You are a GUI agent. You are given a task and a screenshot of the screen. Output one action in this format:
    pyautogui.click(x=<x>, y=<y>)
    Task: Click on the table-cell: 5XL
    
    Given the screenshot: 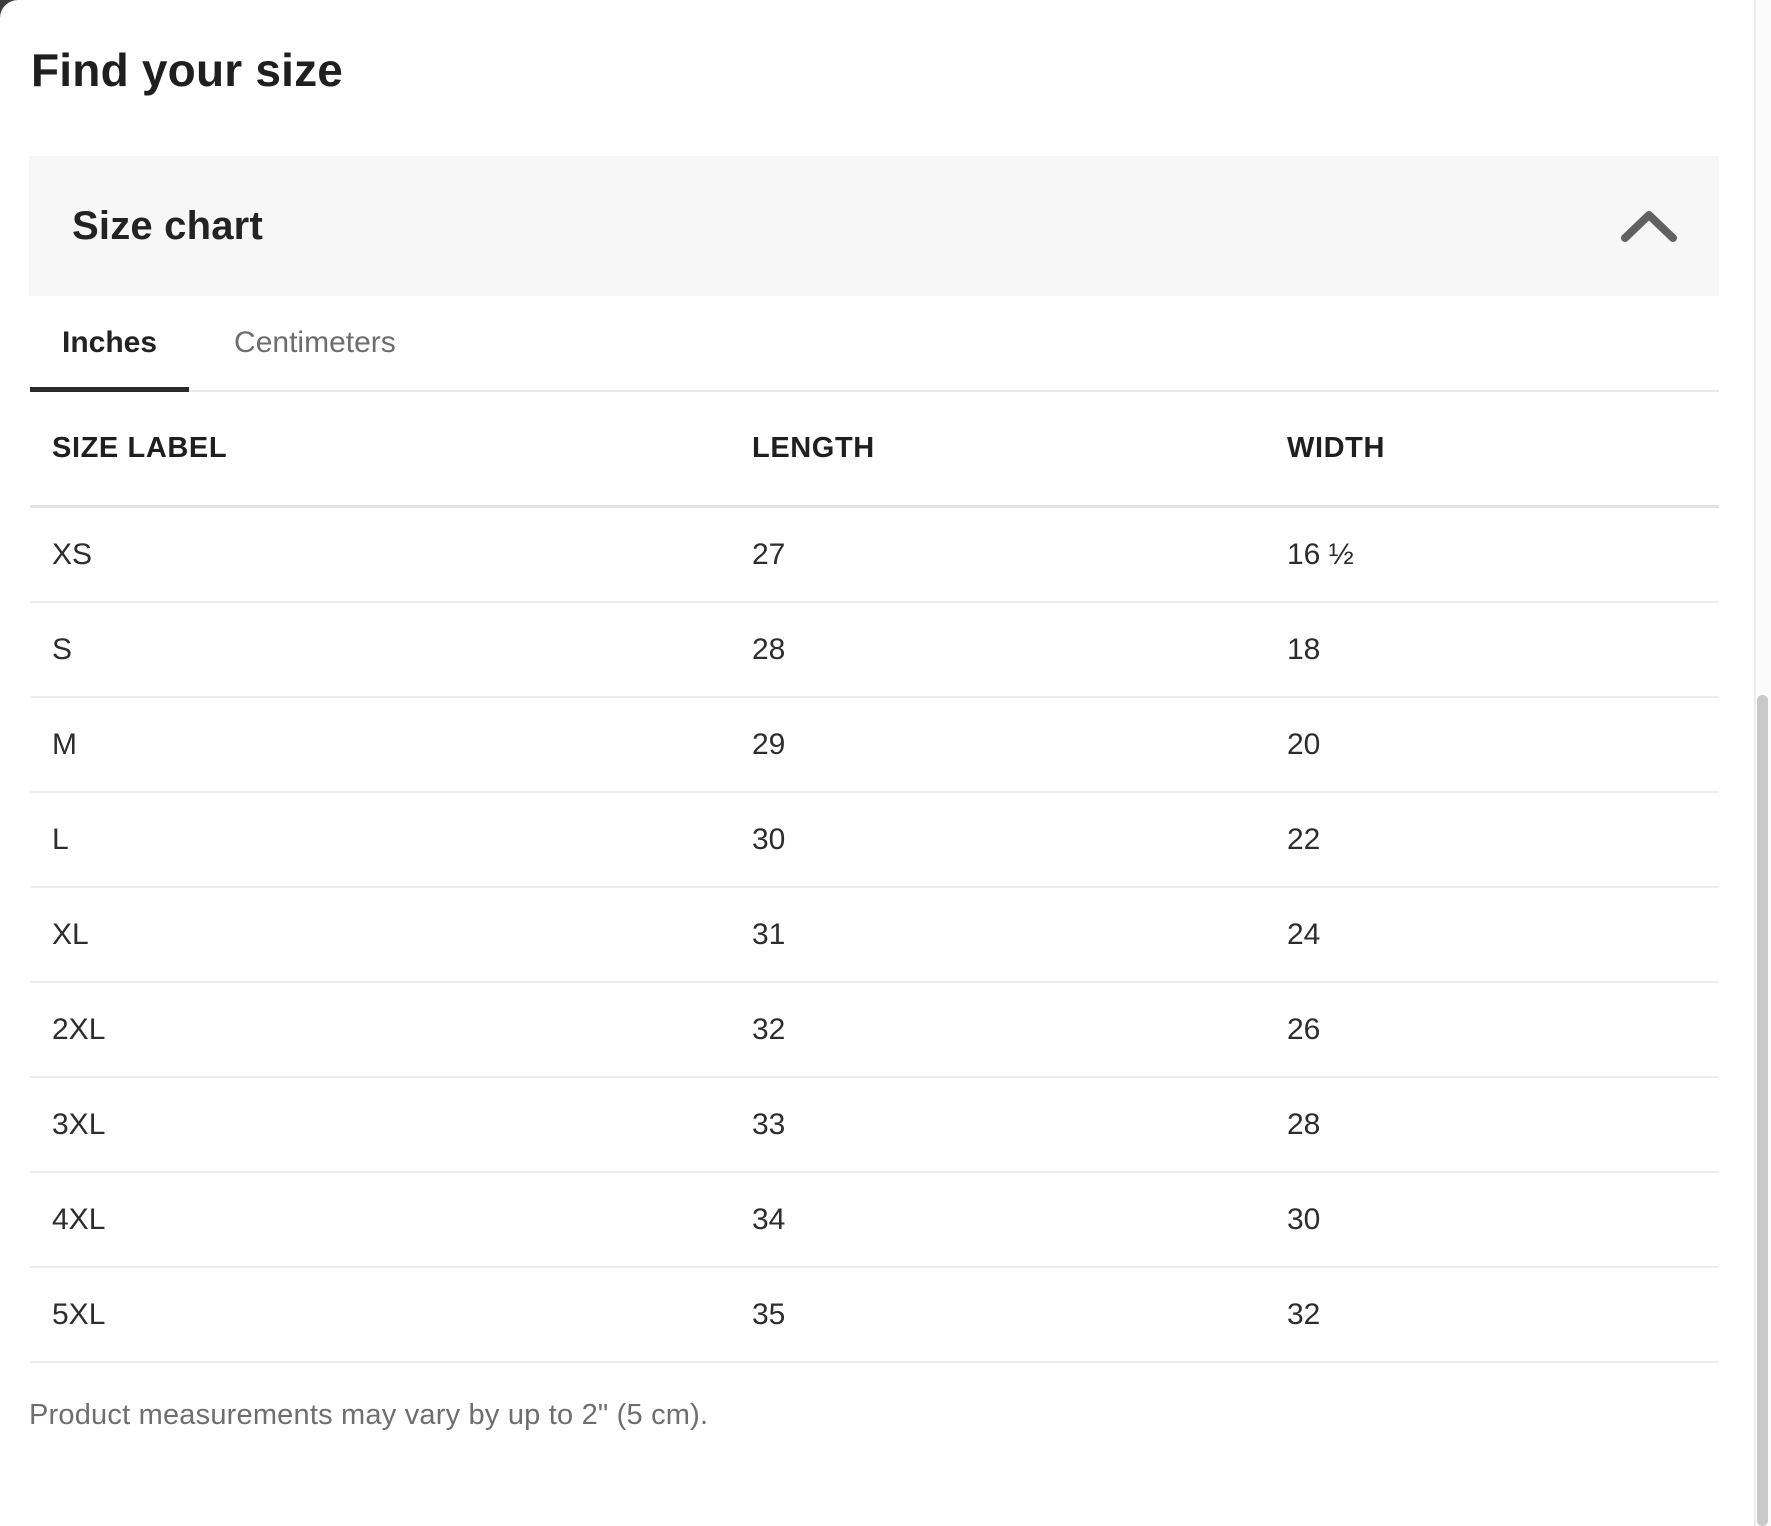 What is the action you would take?
    pyautogui.click(x=79, y=1314)
    